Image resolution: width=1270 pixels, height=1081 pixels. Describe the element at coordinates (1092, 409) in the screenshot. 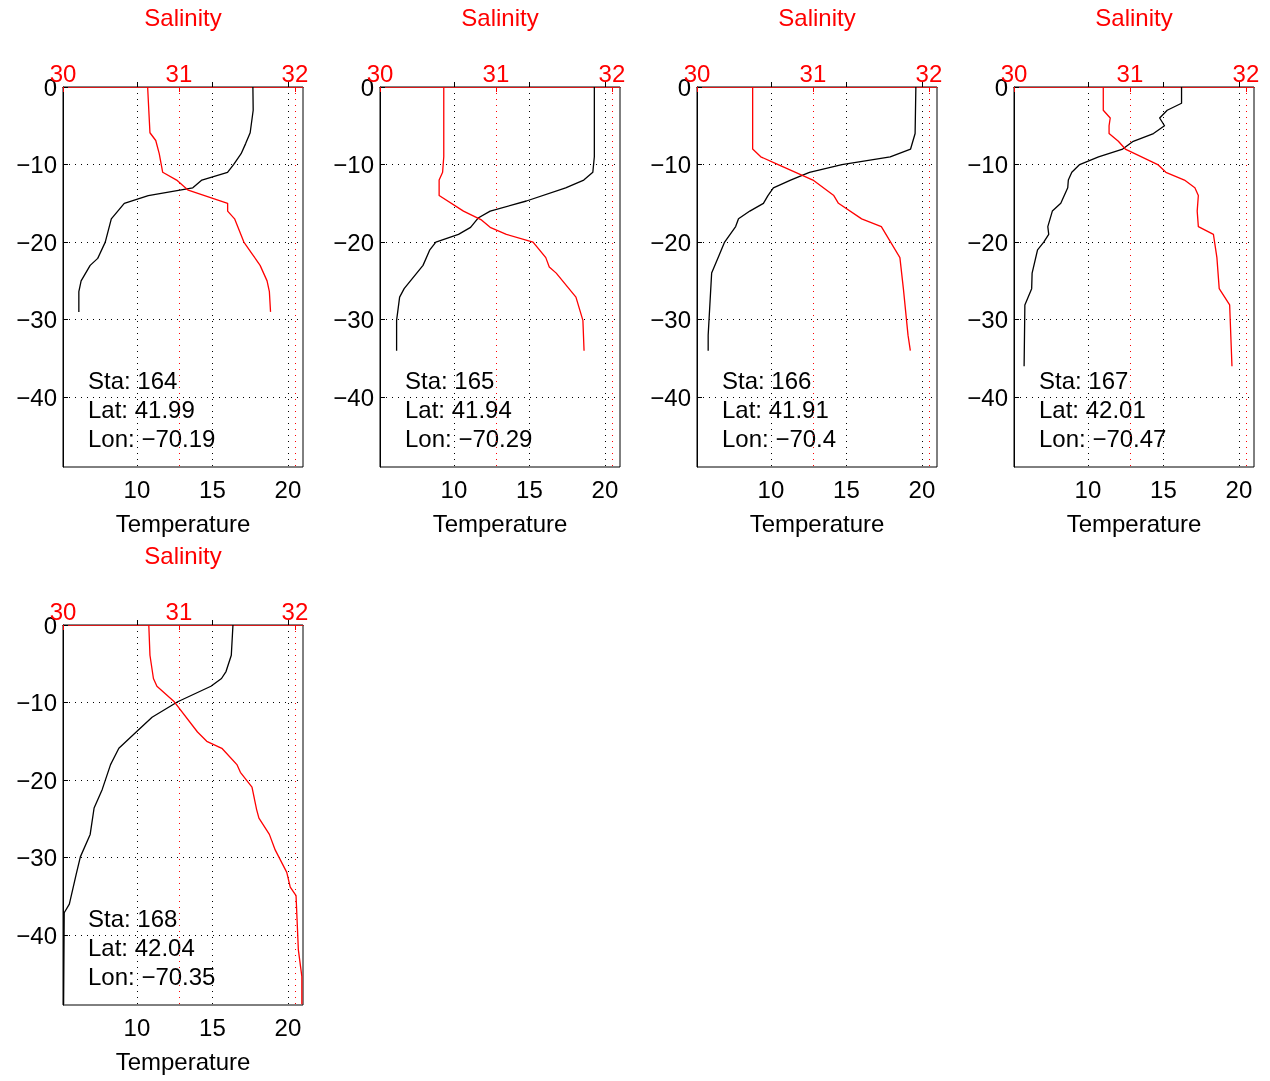

I see `annotation: Lat: 42.01` at that location.